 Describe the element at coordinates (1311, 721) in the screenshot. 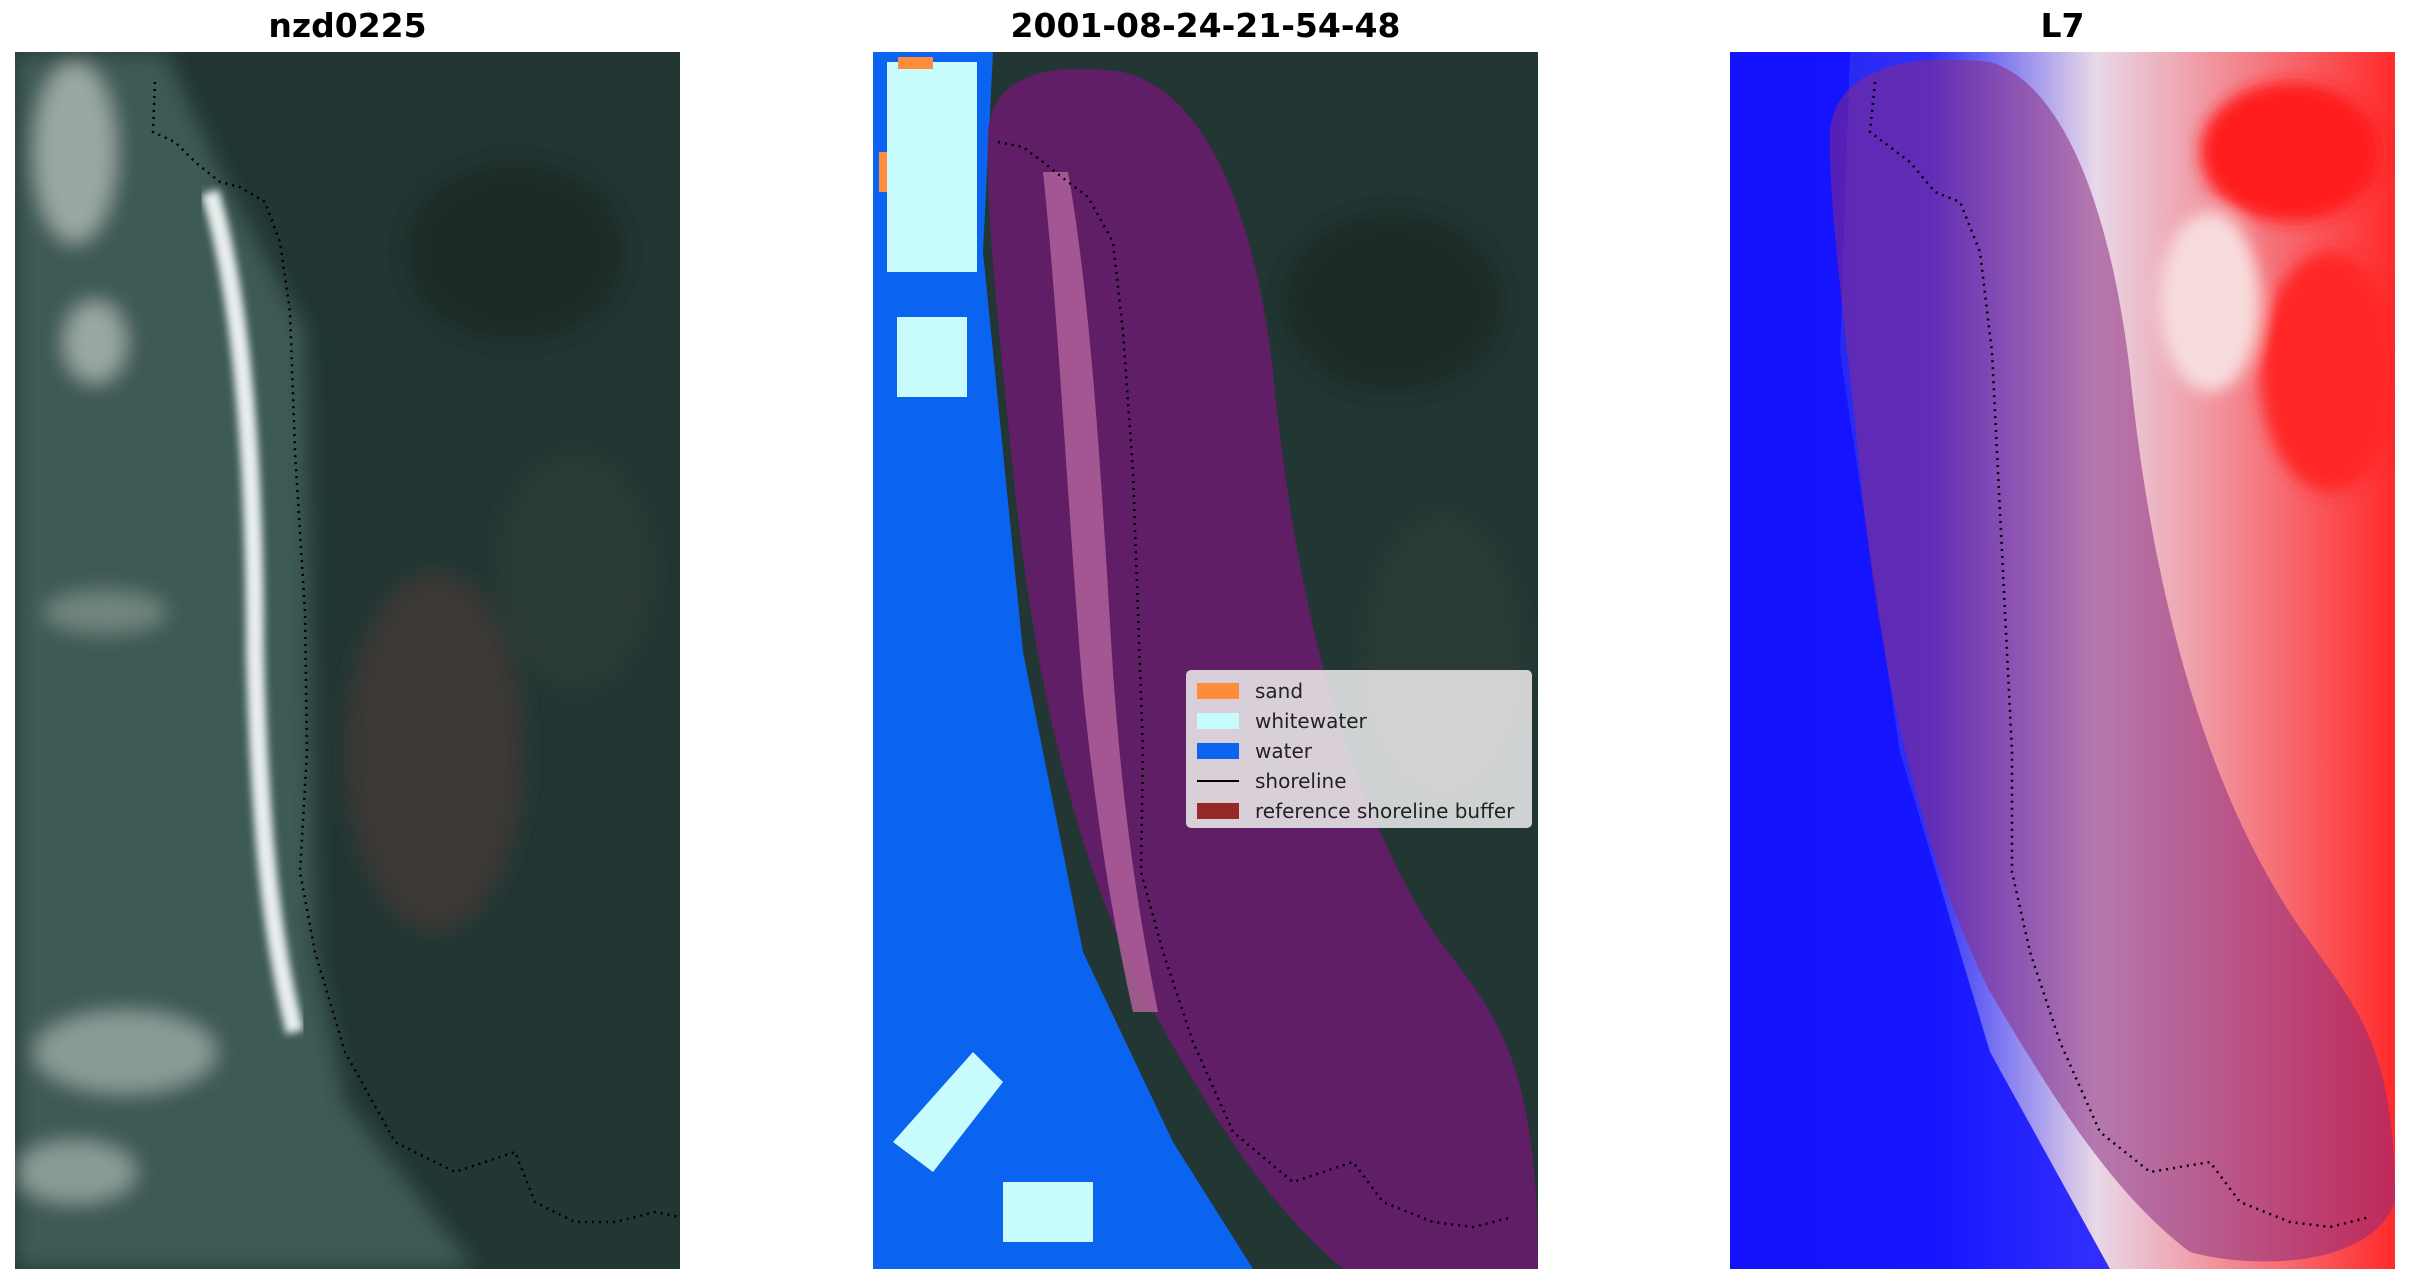

I see `legend-label: whitewater` at that location.